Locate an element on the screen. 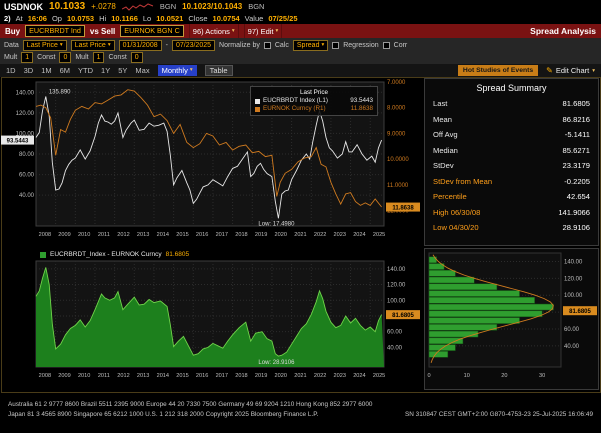 The width and height of the screenshot is (601, 433). calc-value: Spread is located at coordinates (308, 45).